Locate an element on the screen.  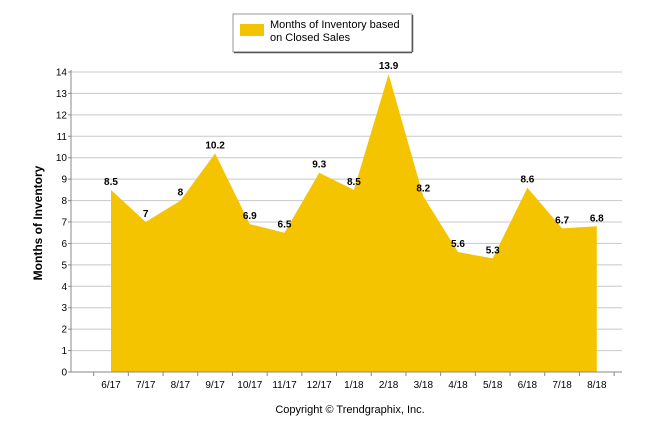
x-tick-label: 8/17 is located at coordinates (181, 385).